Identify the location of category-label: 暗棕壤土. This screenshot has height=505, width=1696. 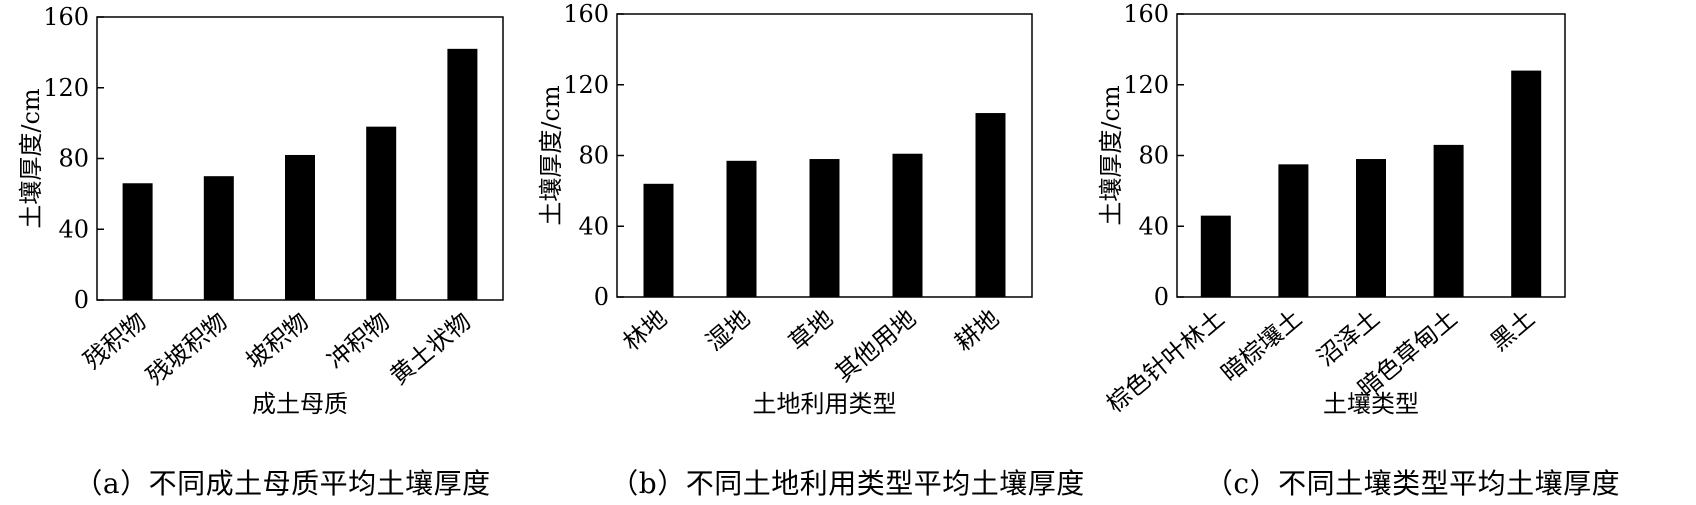
(1262, 345).